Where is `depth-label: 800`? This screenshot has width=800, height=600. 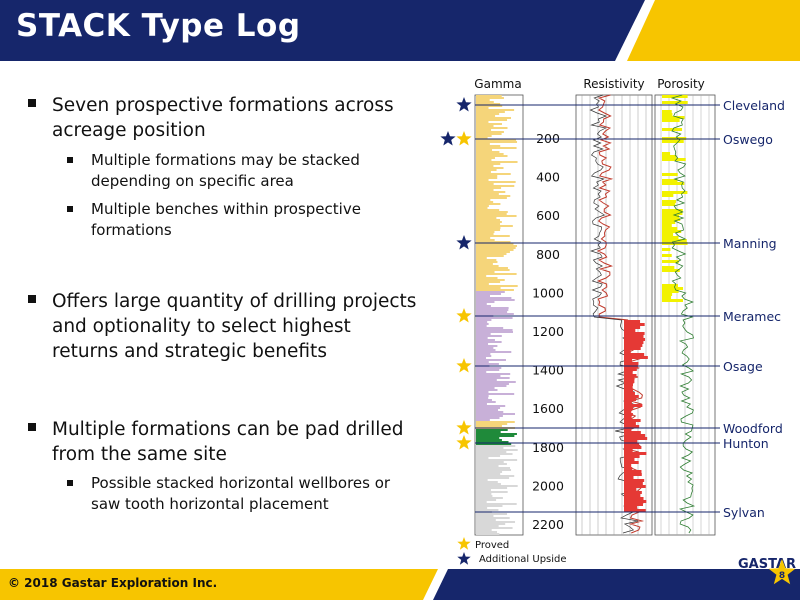 depth-label: 800 is located at coordinates (548, 254).